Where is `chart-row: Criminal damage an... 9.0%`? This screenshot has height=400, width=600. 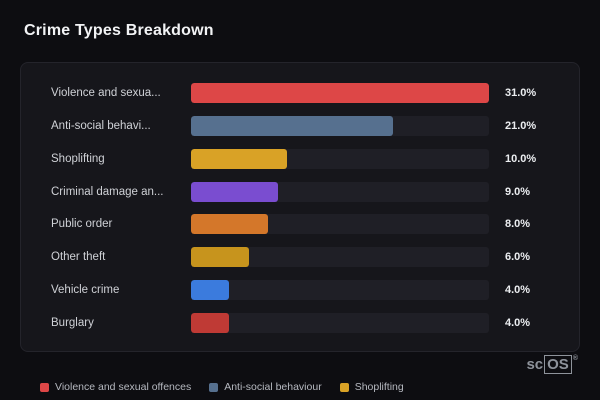
chart-row: Criminal damage an... 9.0% is located at coordinates (302, 191).